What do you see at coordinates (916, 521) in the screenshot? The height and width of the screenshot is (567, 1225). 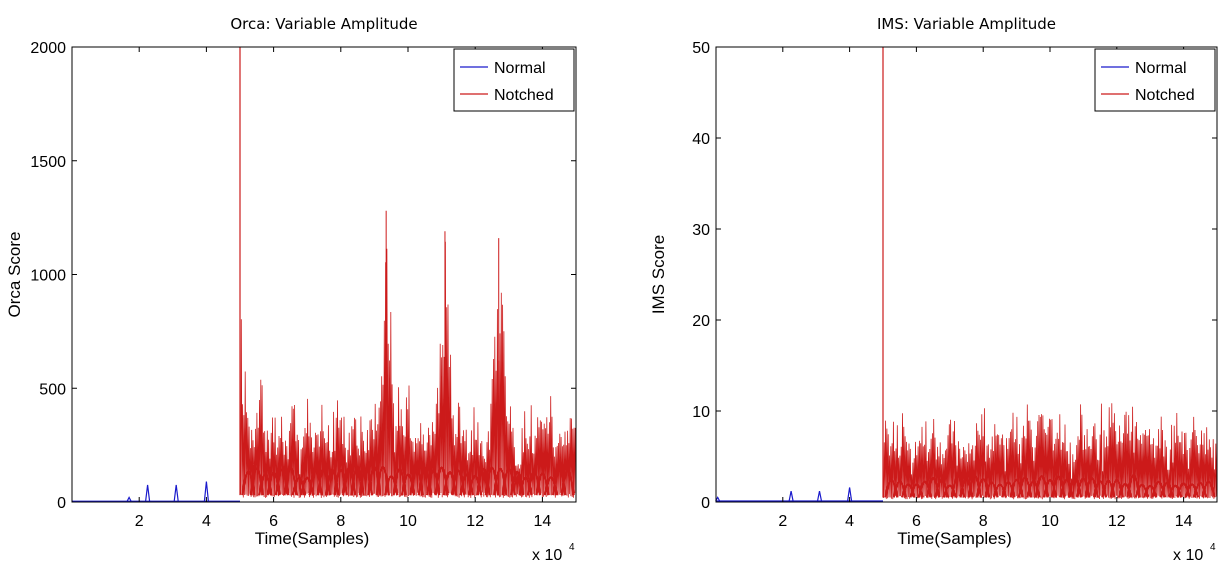 I see `chart1-xtick-label: 6` at bounding box center [916, 521].